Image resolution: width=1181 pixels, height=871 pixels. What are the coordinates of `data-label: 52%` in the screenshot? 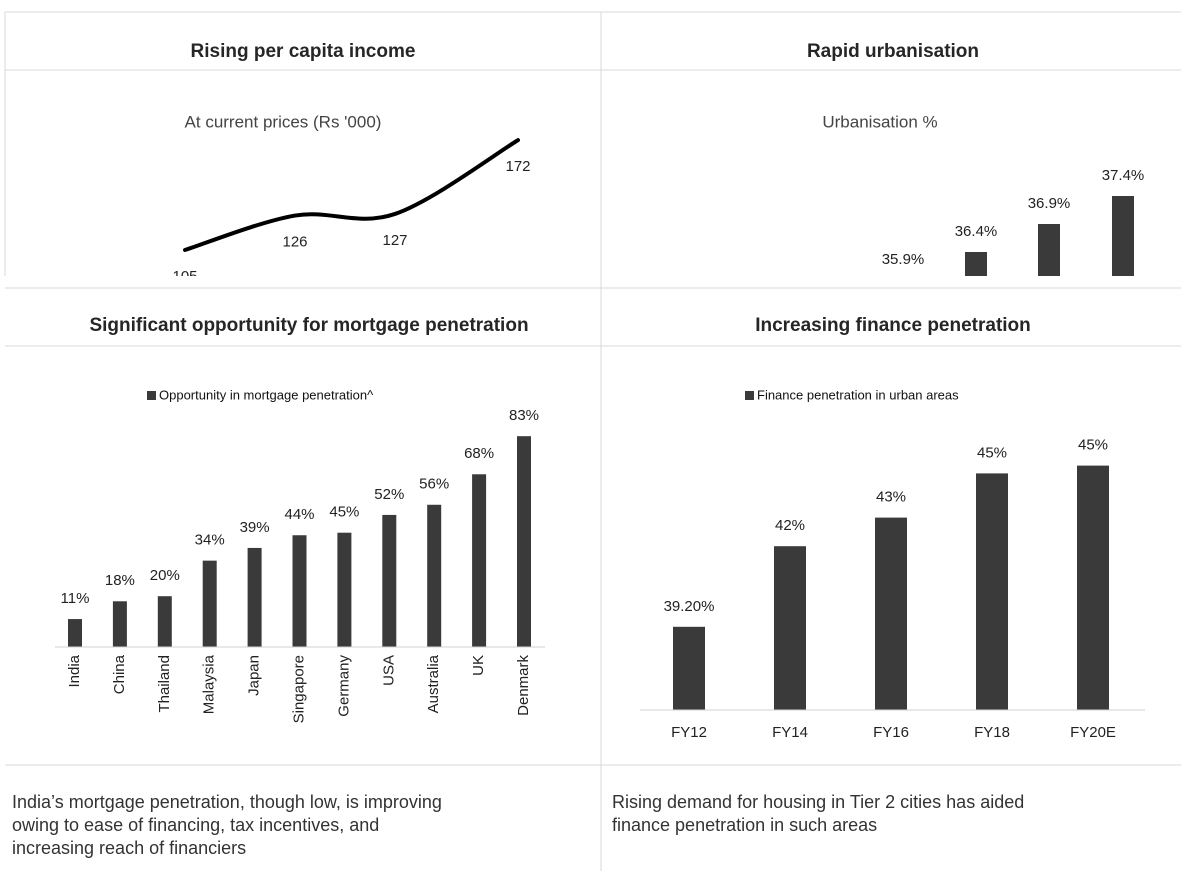 It's located at (389, 494).